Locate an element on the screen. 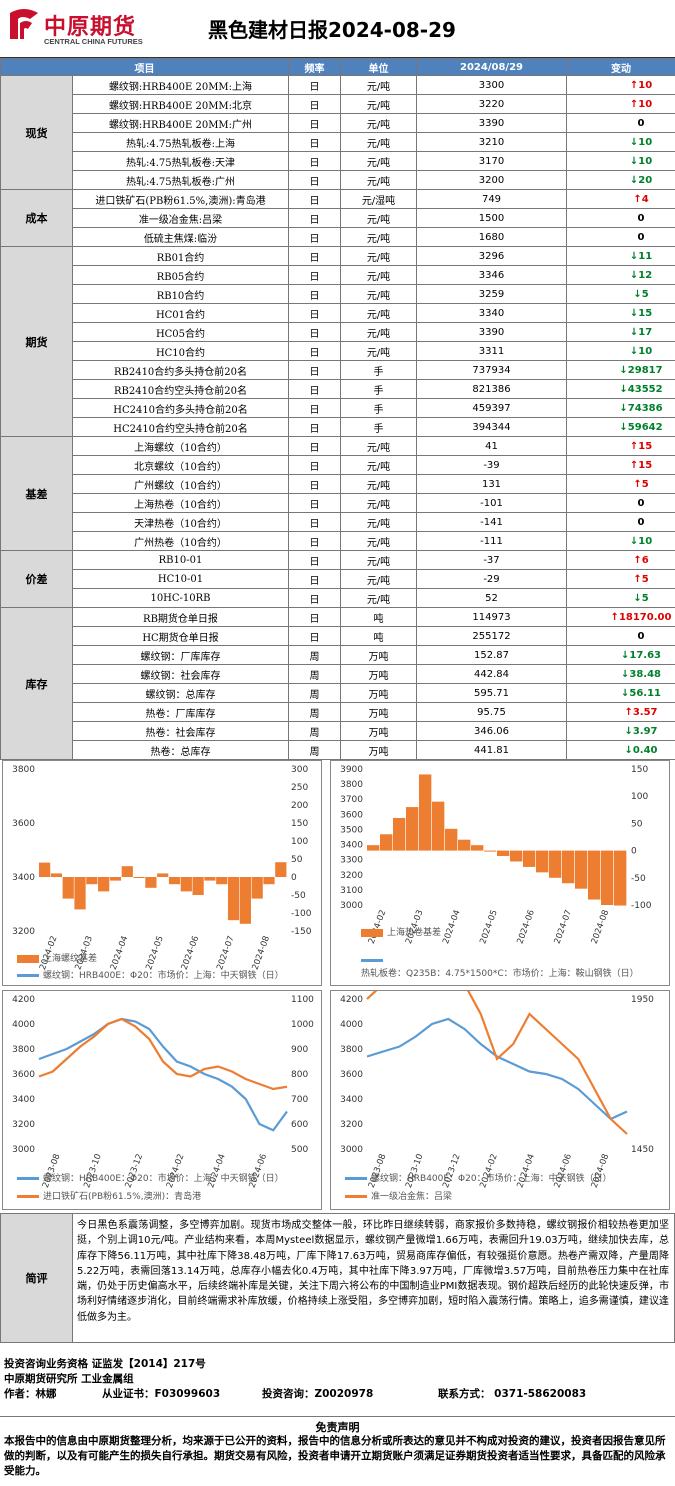 The height and width of the screenshot is (1486, 675). legend-entry: 上海热卷基差 is located at coordinates (401, 931).